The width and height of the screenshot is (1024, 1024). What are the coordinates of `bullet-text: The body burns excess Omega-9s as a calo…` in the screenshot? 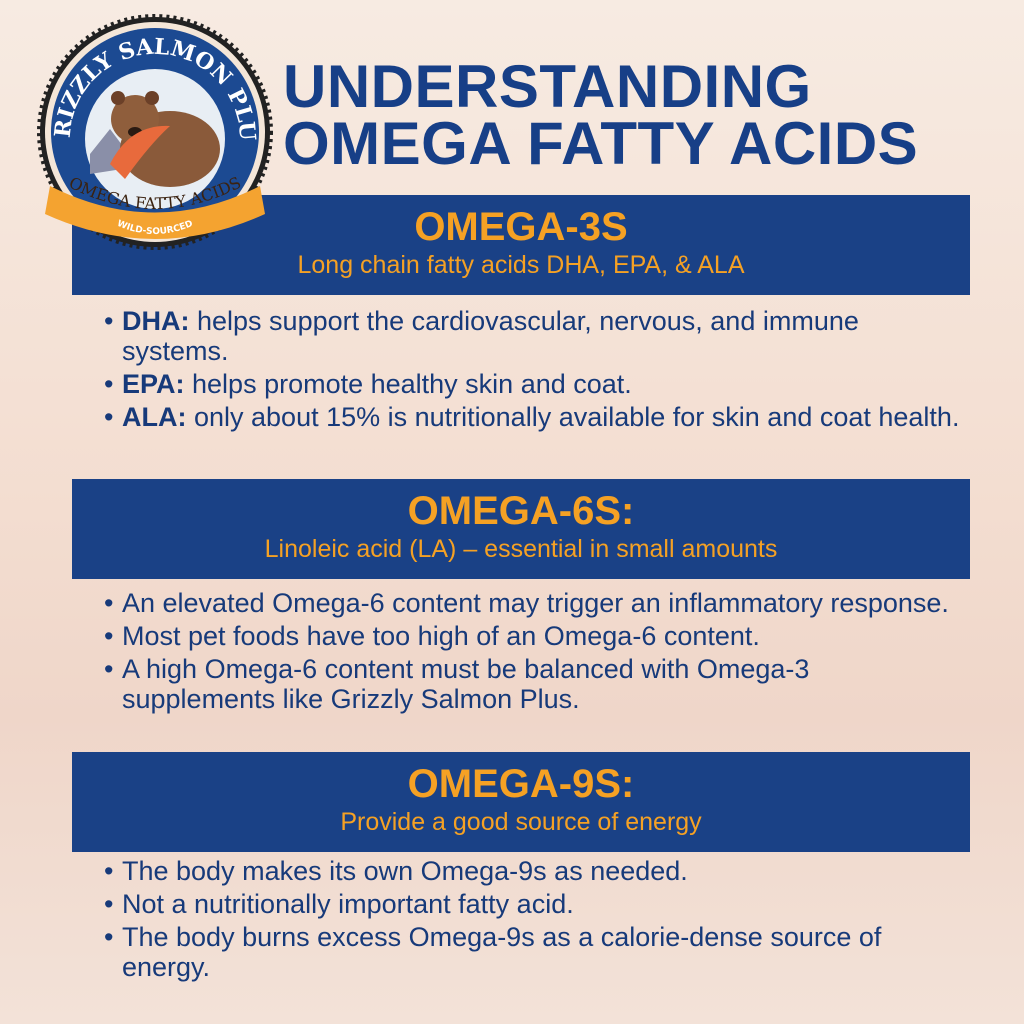 It's located at (502, 952).